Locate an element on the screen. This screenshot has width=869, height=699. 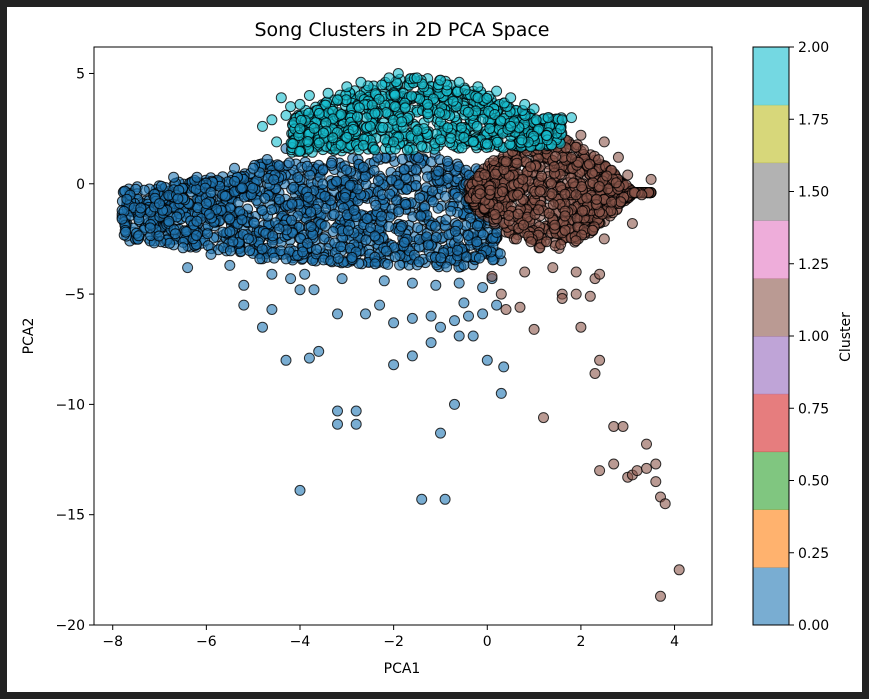
x-tick-label: −6 is located at coordinates (206, 642).